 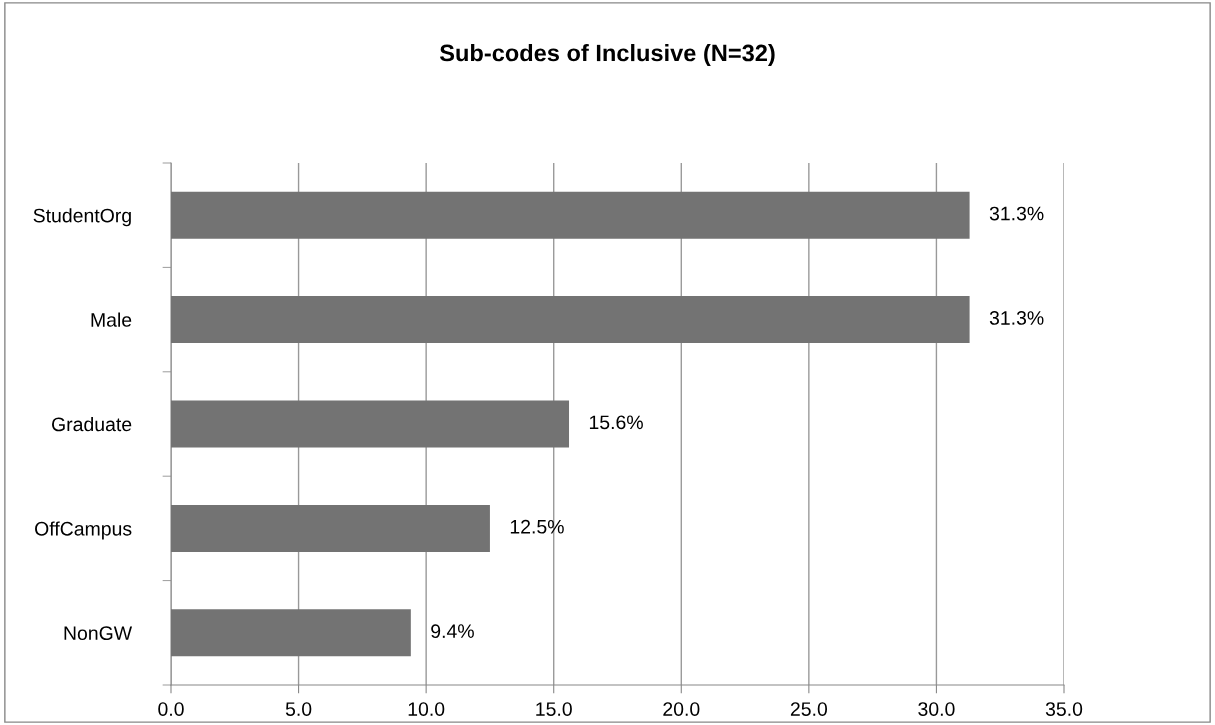 I want to click on y-tick-label: StudentOrg, so click(x=82, y=217).